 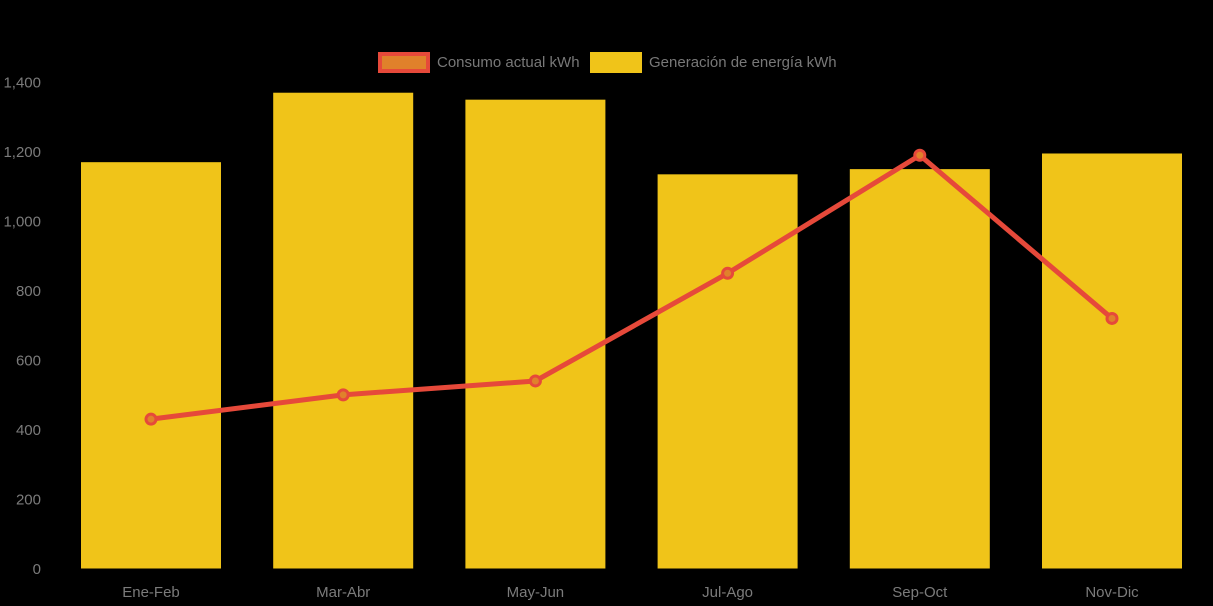 I want to click on y-axis-tick-label: 1,200, so click(x=22, y=152).